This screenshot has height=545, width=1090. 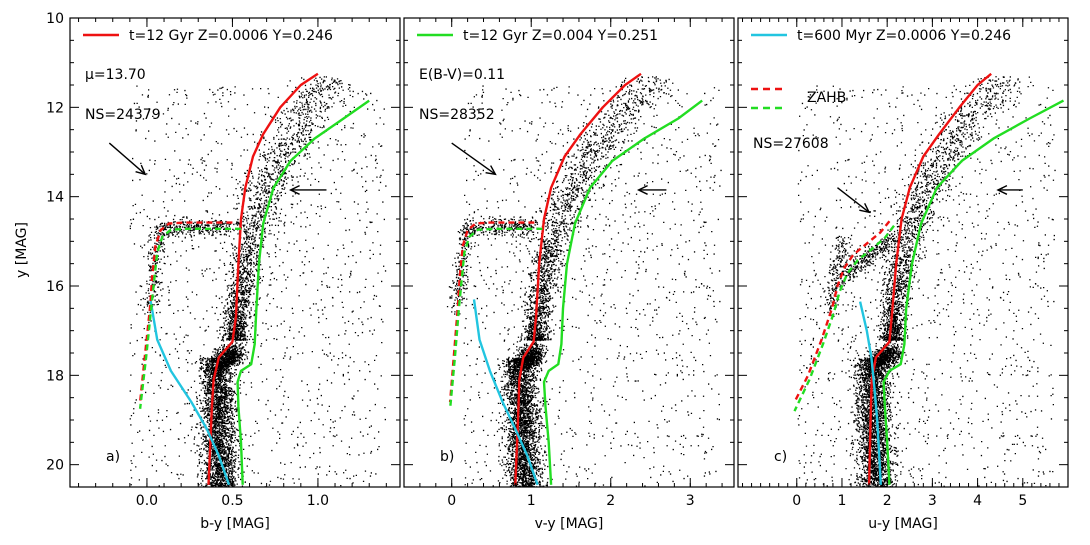 What do you see at coordinates (55, 108) in the screenshot?
I see `y-tick-label: 12` at bounding box center [55, 108].